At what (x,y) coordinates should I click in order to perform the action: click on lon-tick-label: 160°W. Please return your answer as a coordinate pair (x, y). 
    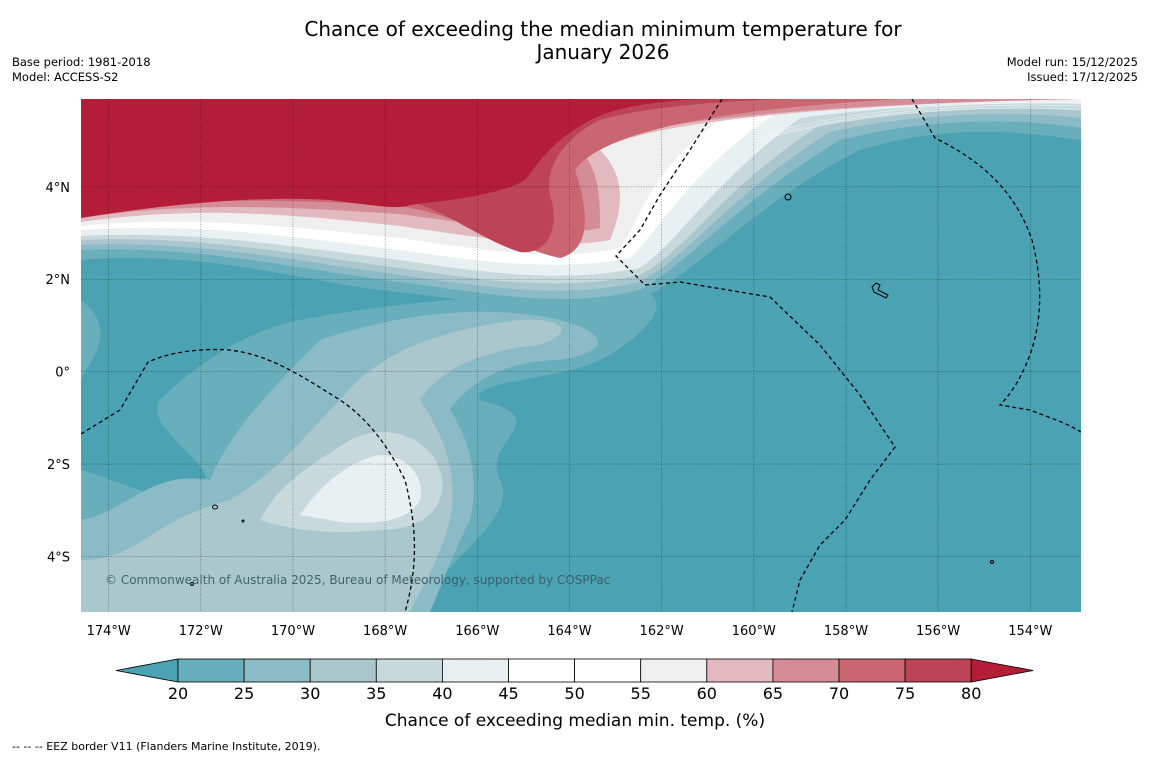
    Looking at the image, I should click on (754, 631).